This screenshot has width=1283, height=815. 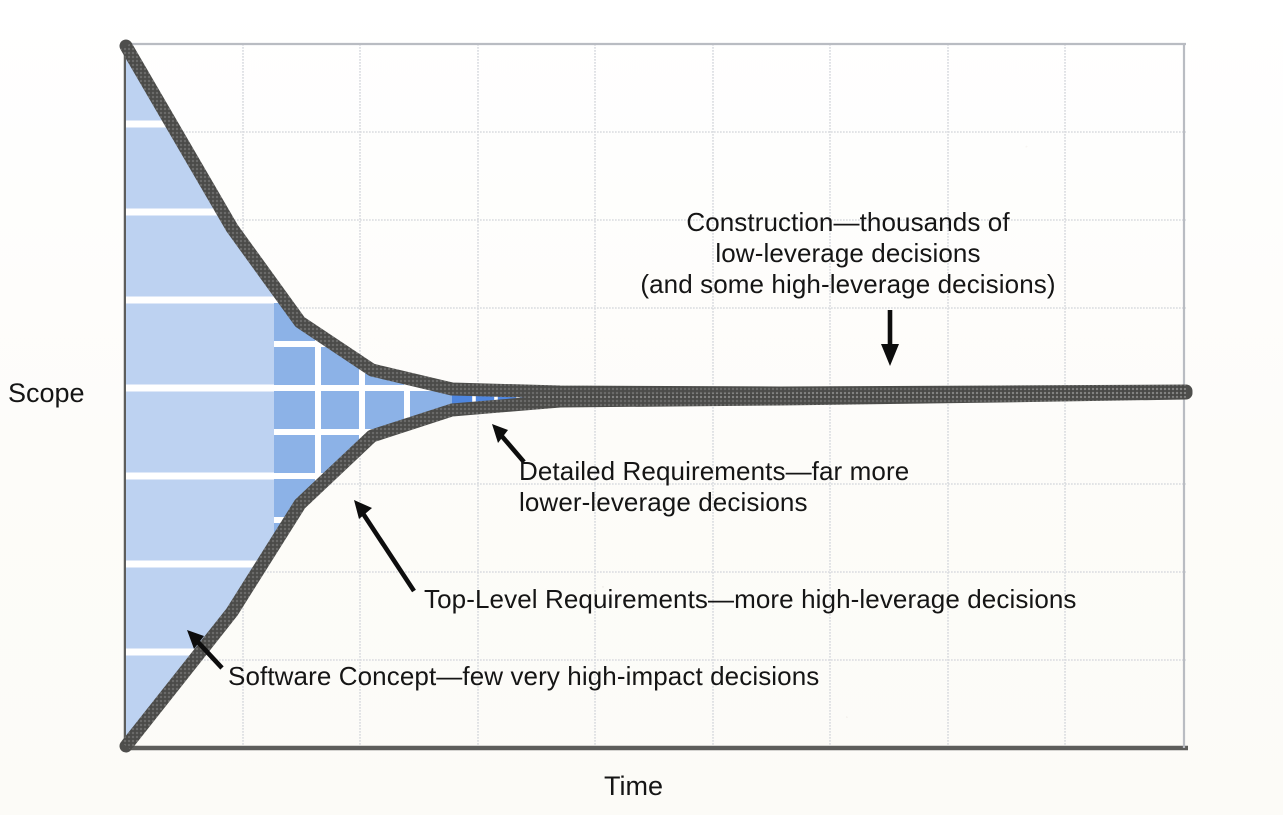 What do you see at coordinates (848, 284) in the screenshot?
I see `annotation-construction-line3: (and some high-leverage decisions)` at bounding box center [848, 284].